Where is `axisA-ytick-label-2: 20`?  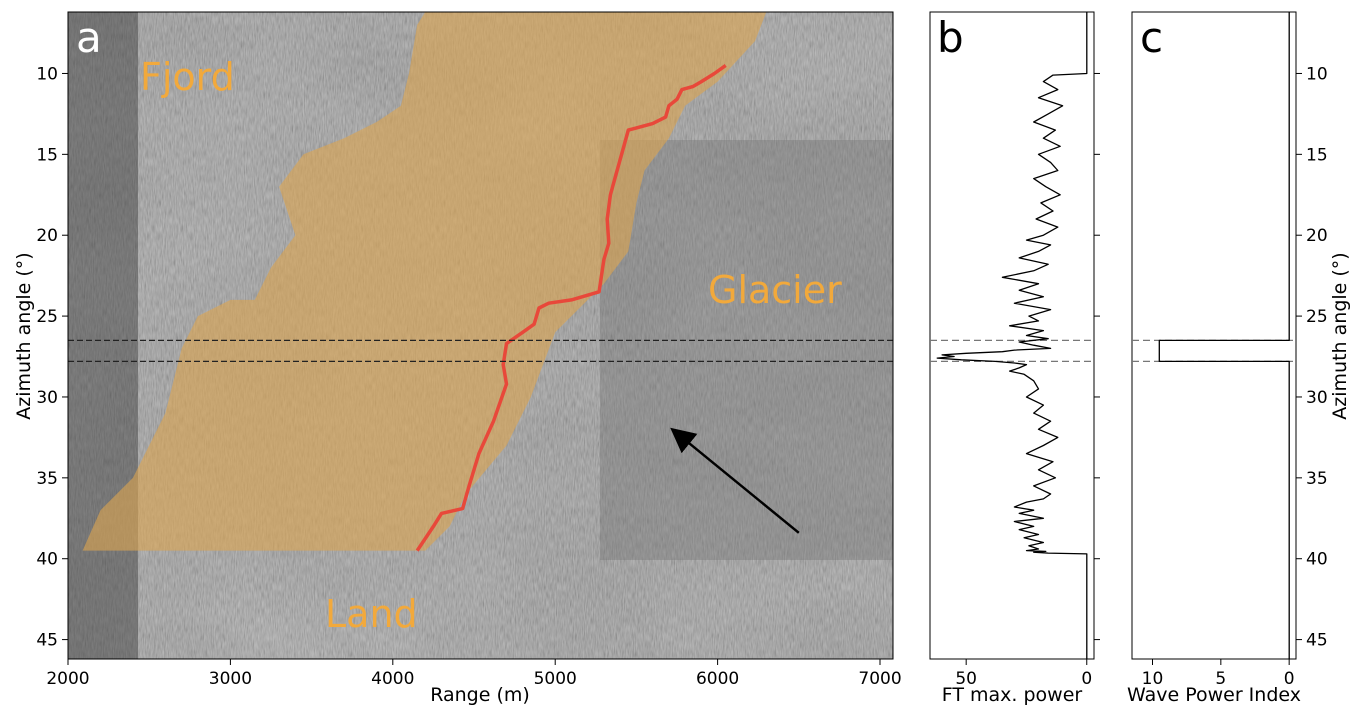
axisA-ytick-label-2: 20 is located at coordinates (47, 236).